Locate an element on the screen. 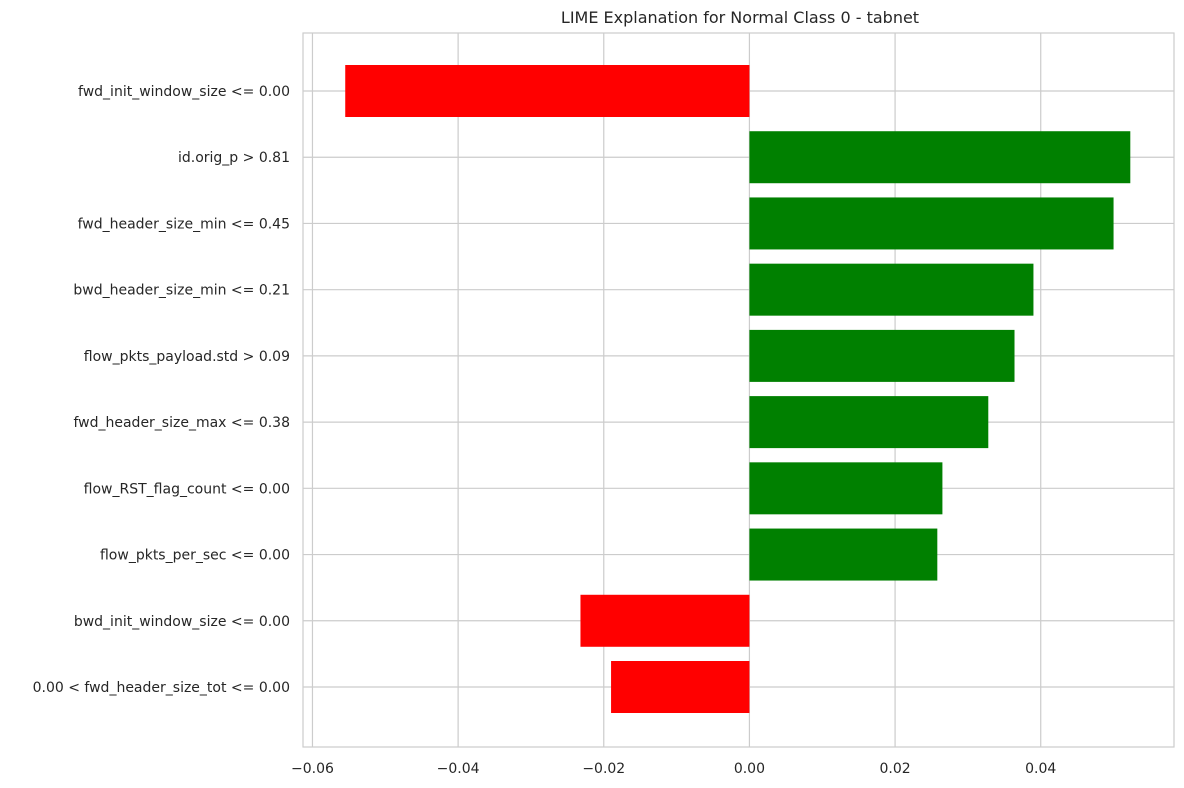 Image resolution: width=1184 pixels, height=788 pixels. category-label: id.orig_p > 0.81 is located at coordinates (234, 158).